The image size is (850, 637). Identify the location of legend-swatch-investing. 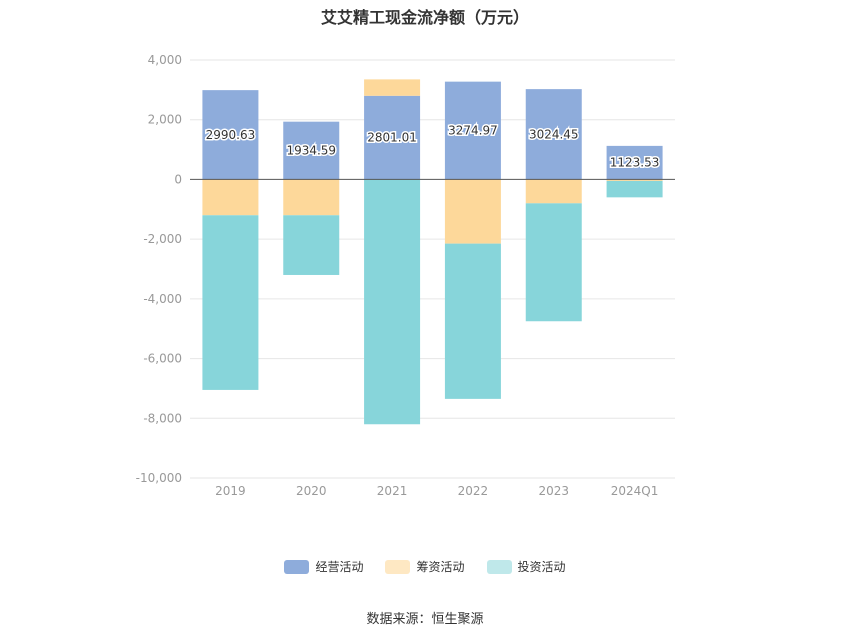
(499, 566).